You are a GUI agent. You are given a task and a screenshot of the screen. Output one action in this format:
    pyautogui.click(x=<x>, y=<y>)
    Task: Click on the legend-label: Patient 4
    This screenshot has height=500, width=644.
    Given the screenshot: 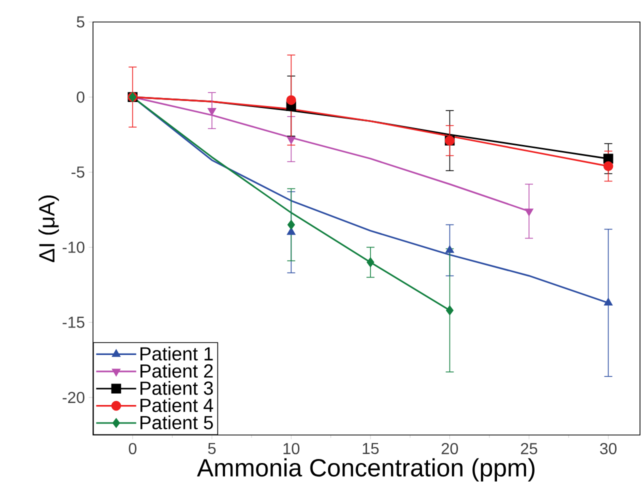 What is the action you would take?
    pyautogui.click(x=177, y=405)
    